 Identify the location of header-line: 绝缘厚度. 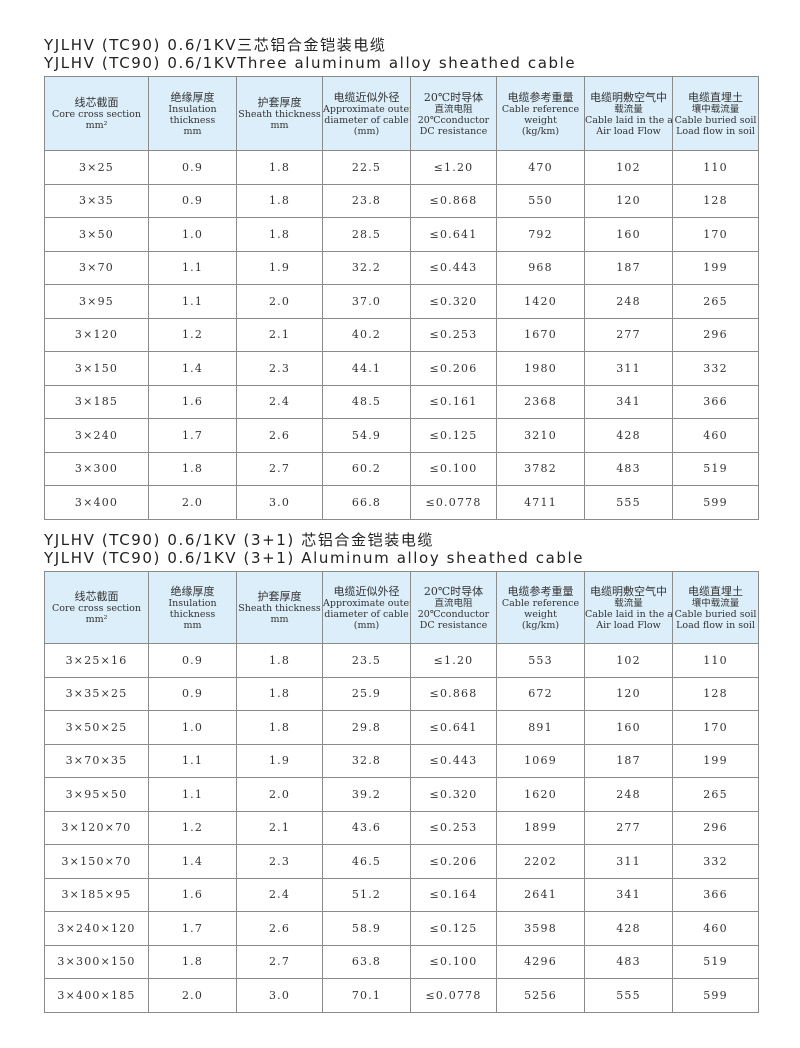
(192, 591).